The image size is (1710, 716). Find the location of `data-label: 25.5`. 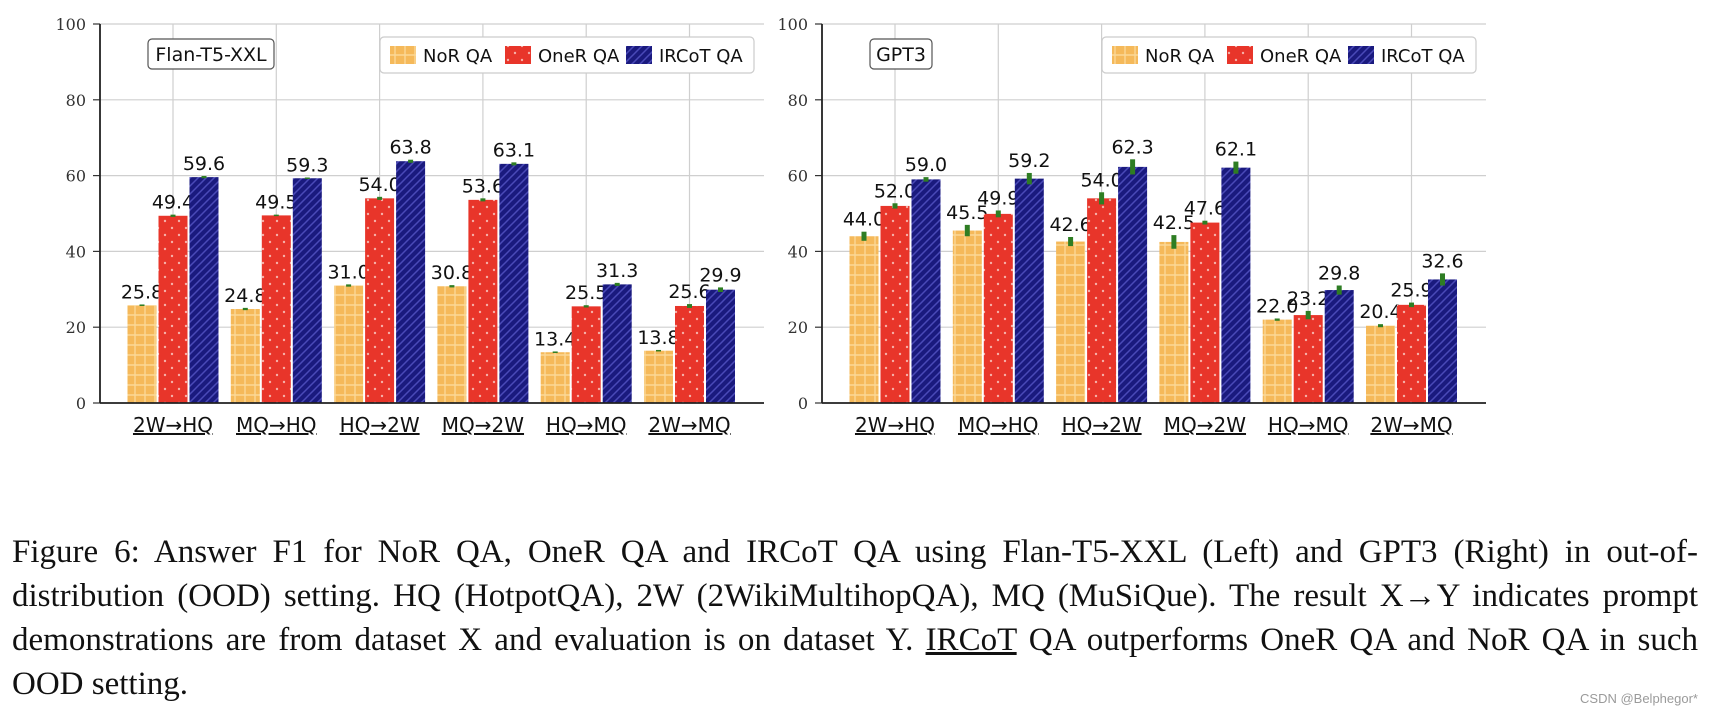

data-label: 25.5 is located at coordinates (586, 293).